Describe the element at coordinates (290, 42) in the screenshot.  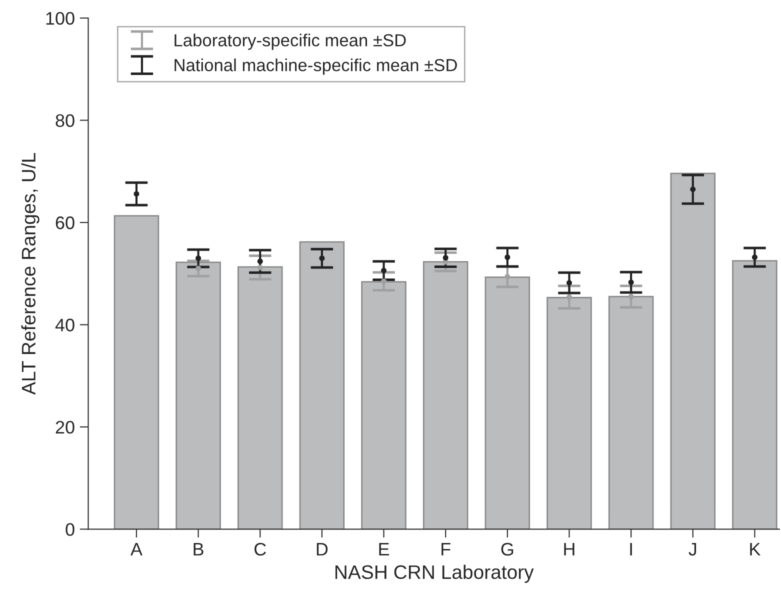
I see `legend-label: Laboratory-specific mean ±SD` at that location.